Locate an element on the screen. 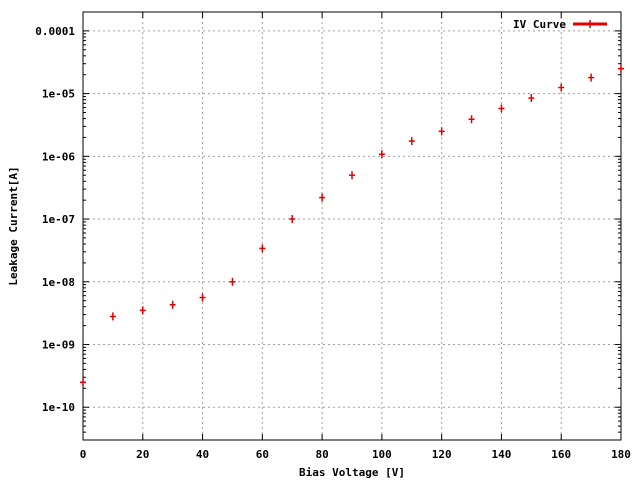 The height and width of the screenshot is (480, 640). x-axis-label: Bias Voltage [V] is located at coordinates (352, 472).